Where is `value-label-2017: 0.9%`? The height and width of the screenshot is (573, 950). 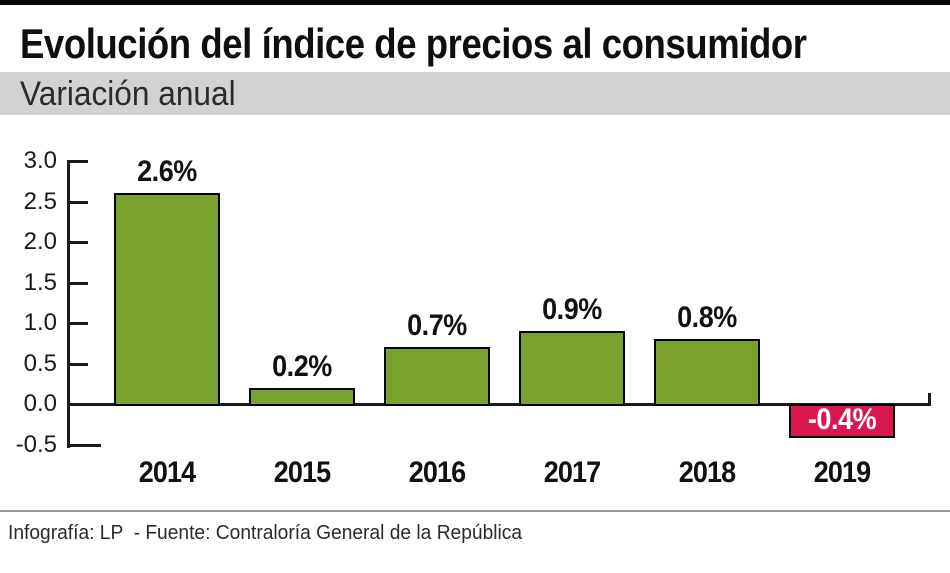 value-label-2017: 0.9% is located at coordinates (572, 310).